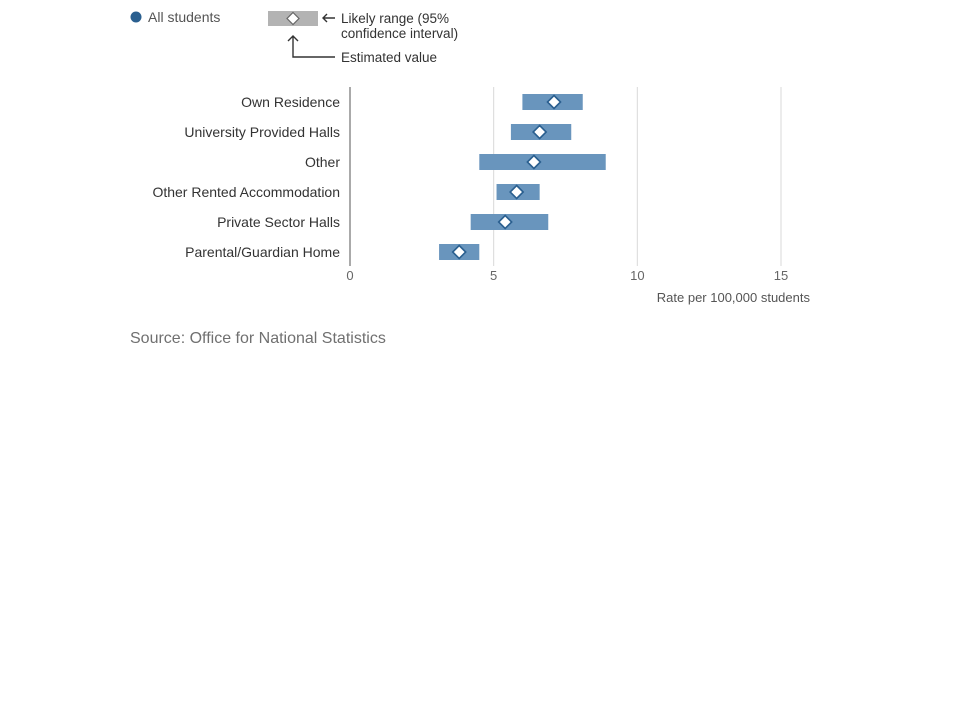 Image resolution: width=960 pixels, height=720 pixels. What do you see at coordinates (136, 17) in the screenshot?
I see `legend-series-dot` at bounding box center [136, 17].